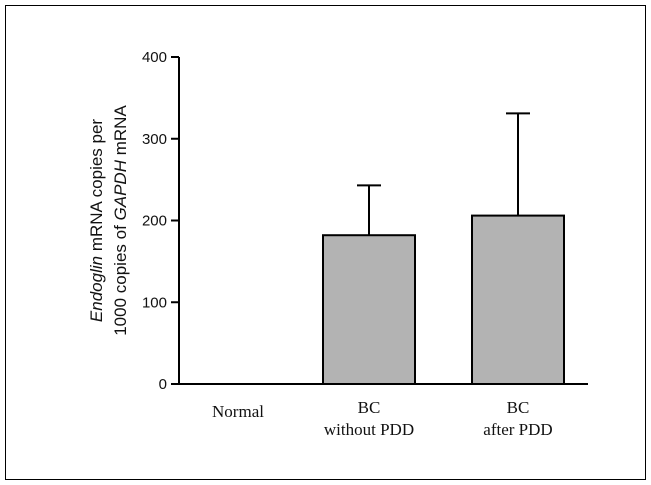 This screenshot has height=485, width=651. What do you see at coordinates (120, 220) in the screenshot?
I see `y-axis-title-line2: 1000 copies of GAPDH mRNA` at bounding box center [120, 220].